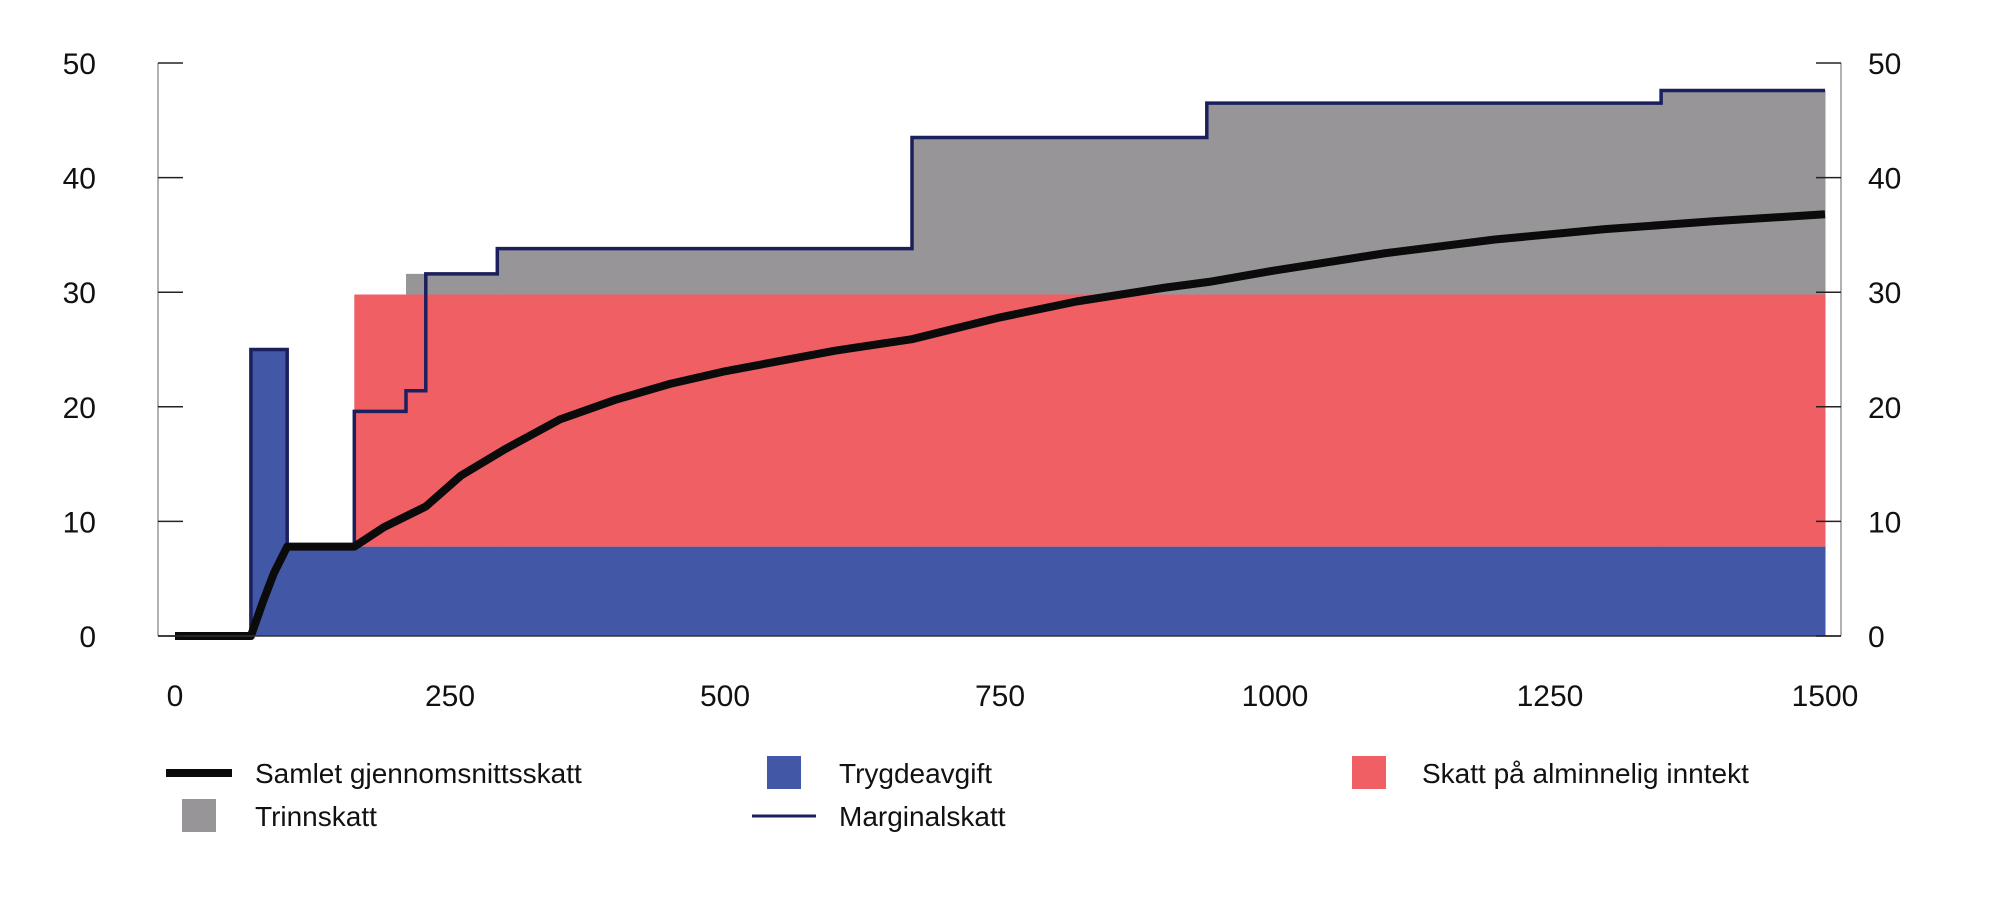 This screenshot has width=2000, height=913. I want to click on legend-label: Skatt på alminnelig inntekt, so click(1585, 773).